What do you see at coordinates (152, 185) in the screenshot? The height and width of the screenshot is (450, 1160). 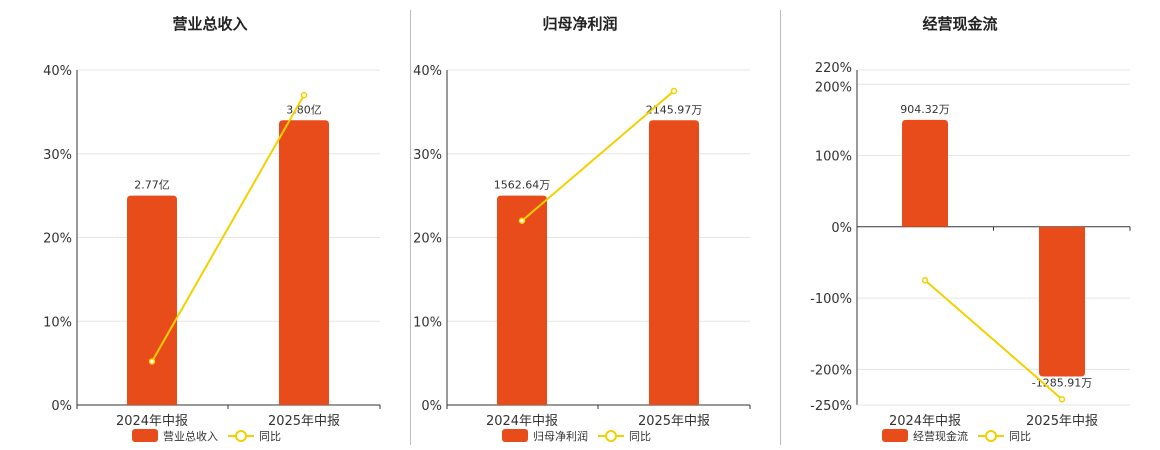 I see `bar-data-label: 2.77亿` at bounding box center [152, 185].